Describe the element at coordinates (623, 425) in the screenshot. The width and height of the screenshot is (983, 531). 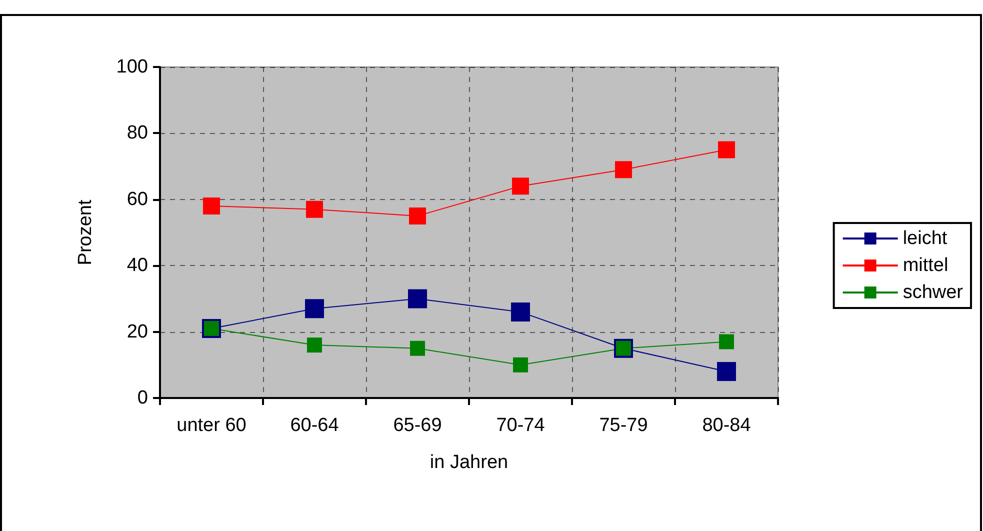
I see `x-tick-label: 75-79` at that location.